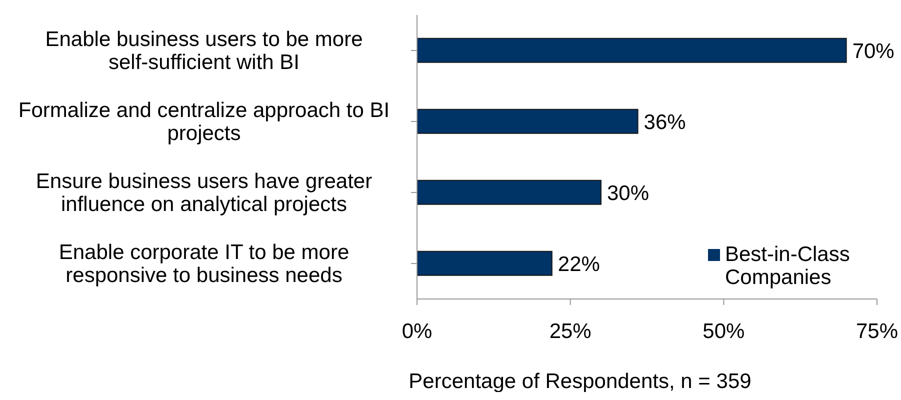 This screenshot has height=400, width=901. I want to click on y-tick-label: Ensure business users have greater influence on analytical projects, so click(204, 193).